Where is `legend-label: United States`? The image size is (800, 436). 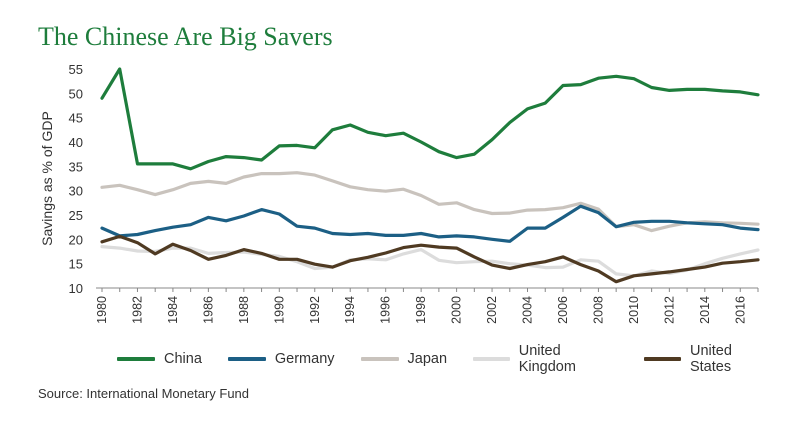
legend-label: United States is located at coordinates (710, 359).